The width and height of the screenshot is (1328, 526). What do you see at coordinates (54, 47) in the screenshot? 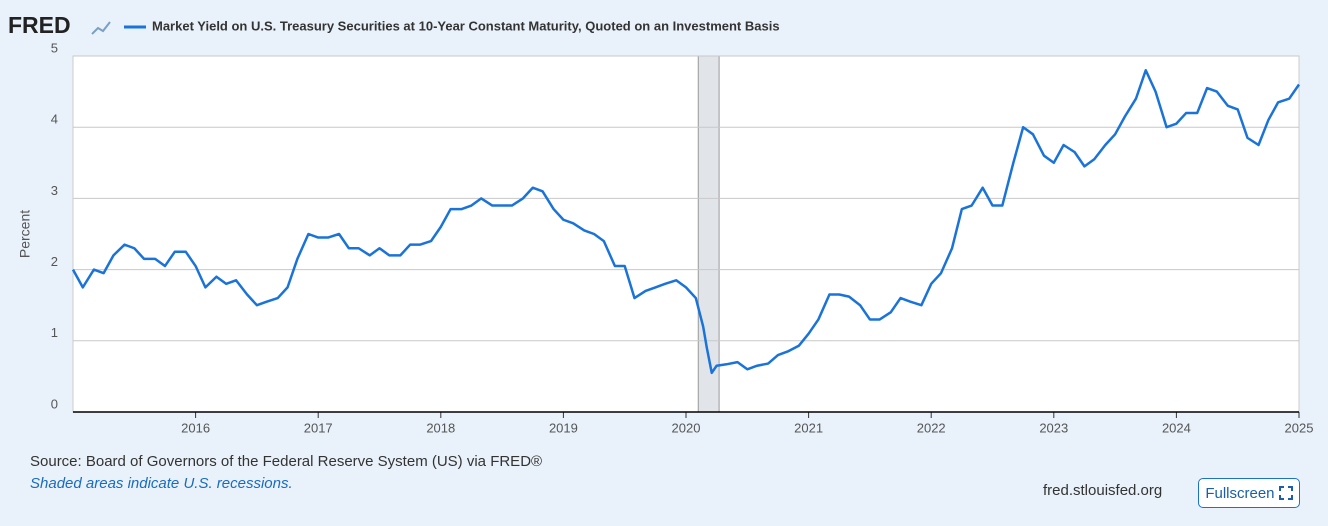
I see `y-tick-label: 5` at bounding box center [54, 47].